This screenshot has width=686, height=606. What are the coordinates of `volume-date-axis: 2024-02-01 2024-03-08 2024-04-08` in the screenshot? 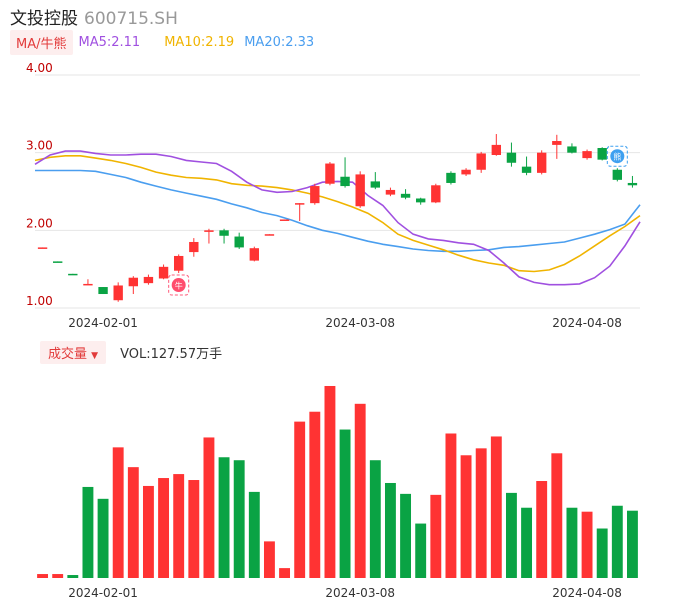 It's located at (345, 593).